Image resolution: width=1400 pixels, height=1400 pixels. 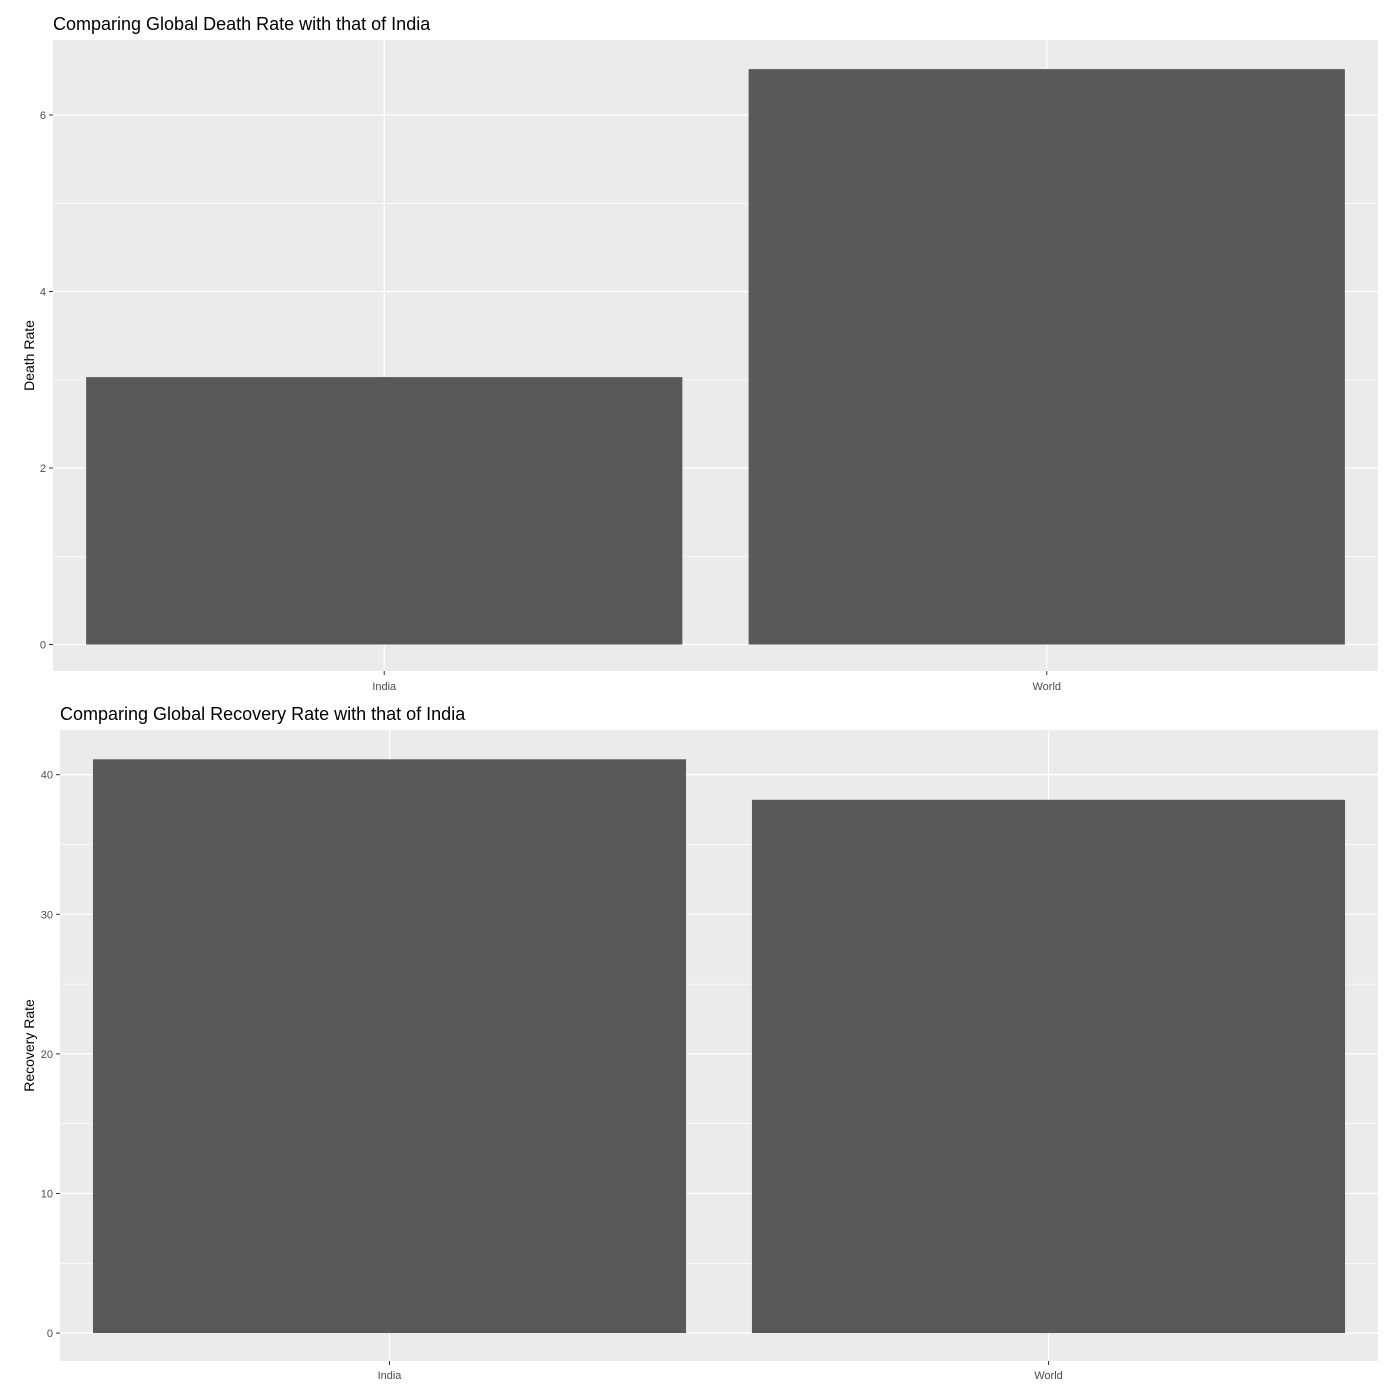 I want to click on y-tick-label: 30, so click(x=47, y=915).